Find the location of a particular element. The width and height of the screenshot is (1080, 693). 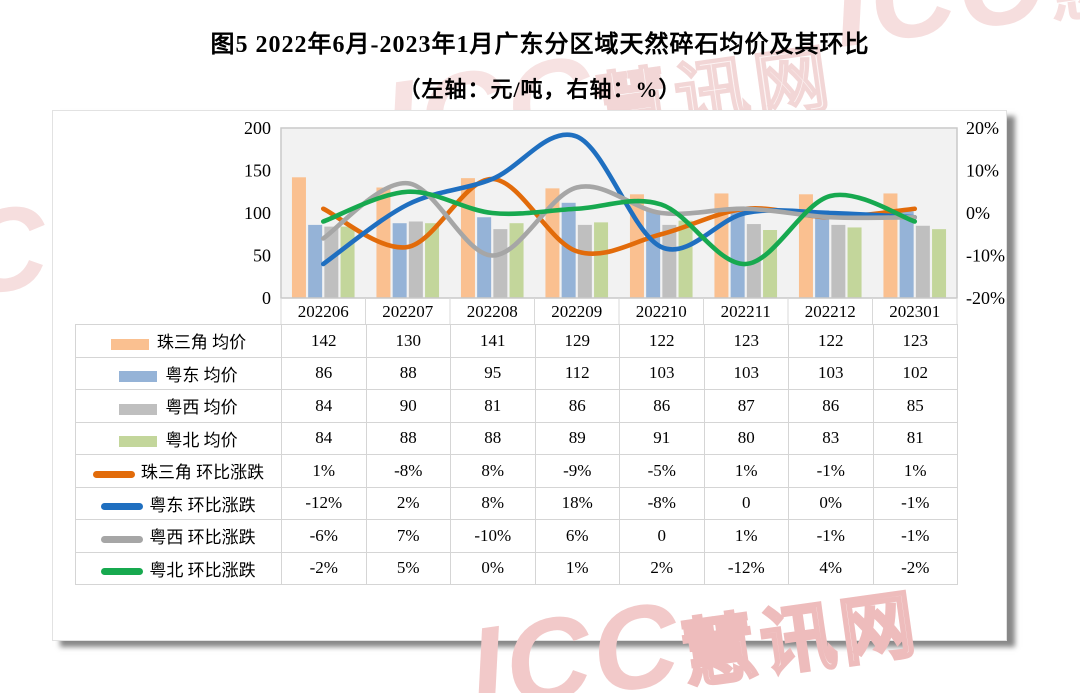

left-axis-tick: 100 is located at coordinates (257, 213).